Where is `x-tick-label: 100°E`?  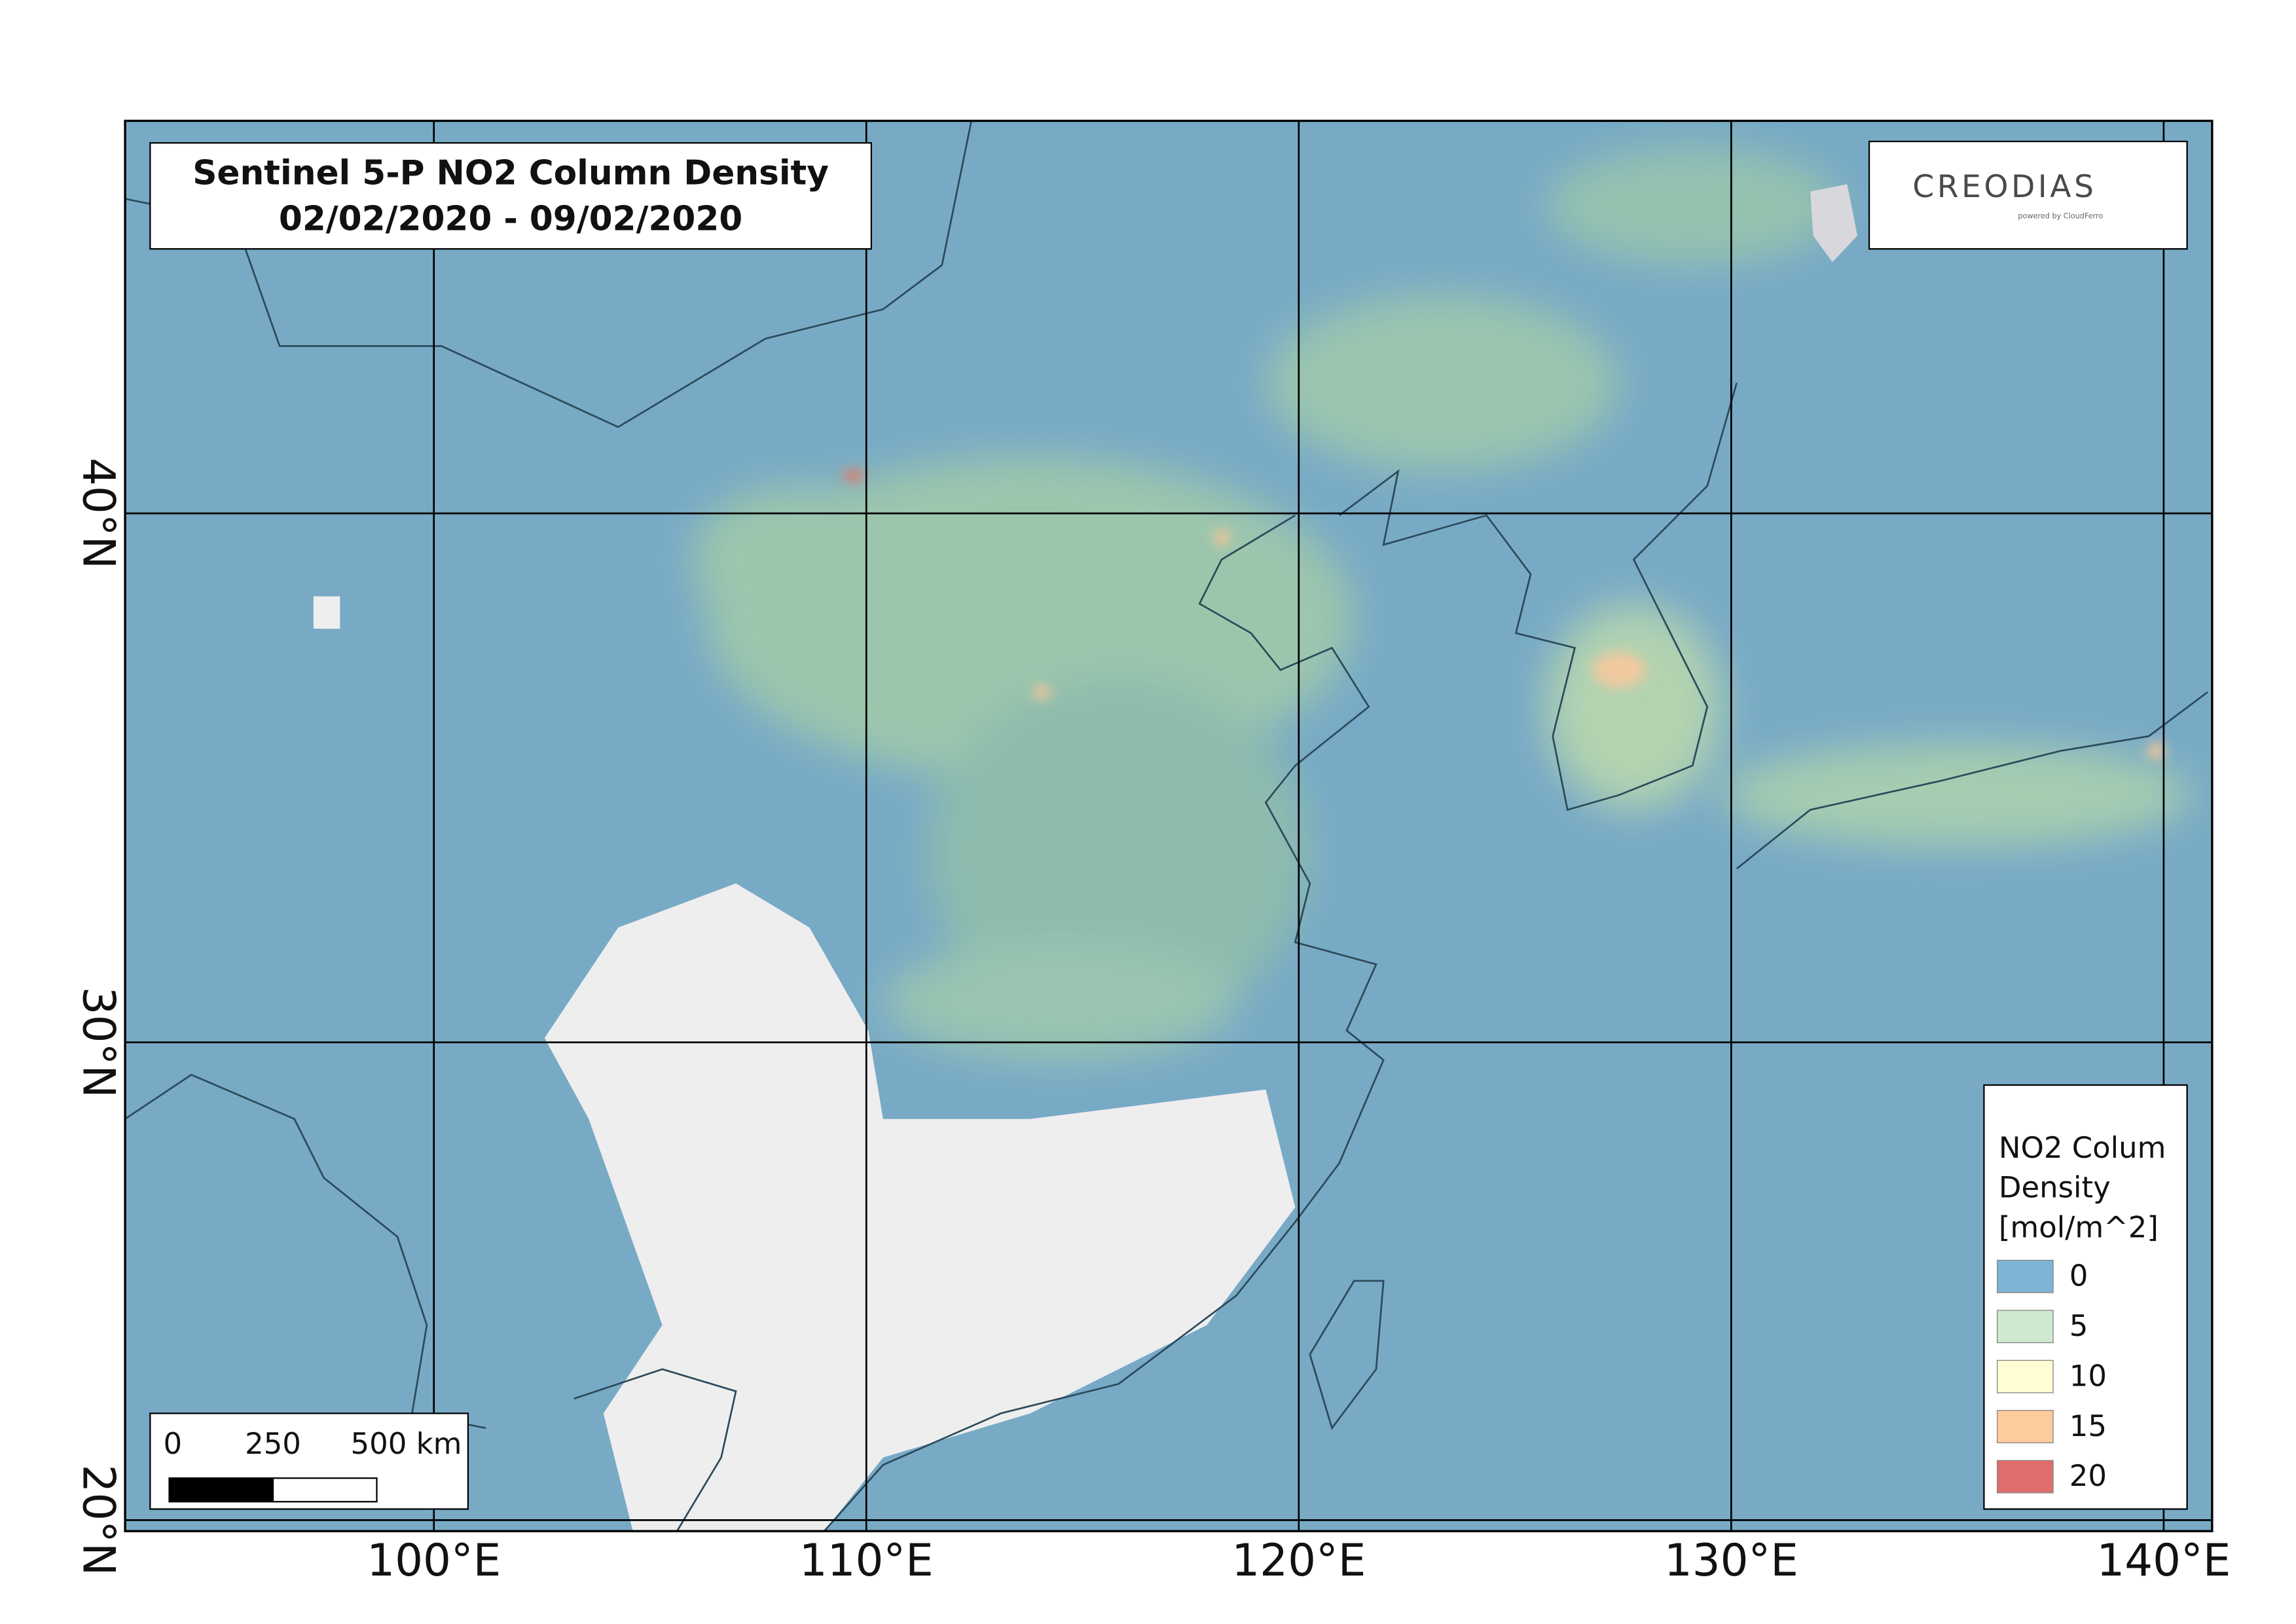 x-tick-label: 100°E is located at coordinates (434, 1560).